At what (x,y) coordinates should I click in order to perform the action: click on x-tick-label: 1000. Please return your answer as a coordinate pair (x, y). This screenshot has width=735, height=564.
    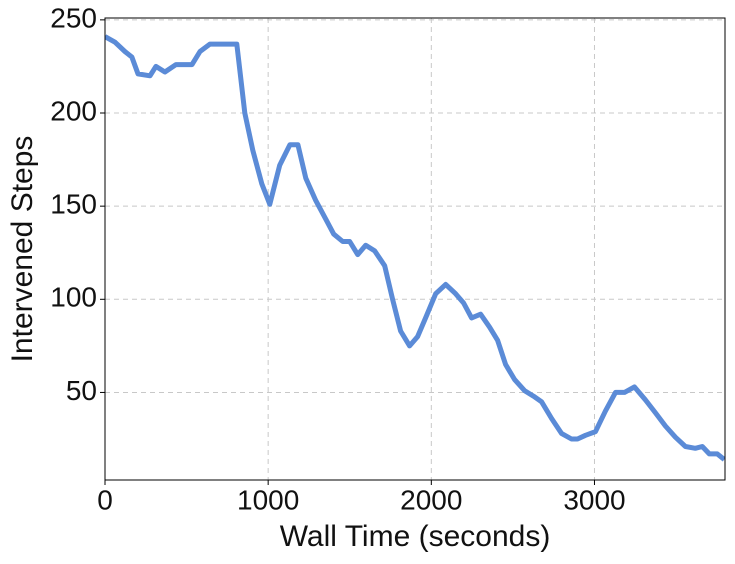
    Looking at the image, I should click on (268, 499).